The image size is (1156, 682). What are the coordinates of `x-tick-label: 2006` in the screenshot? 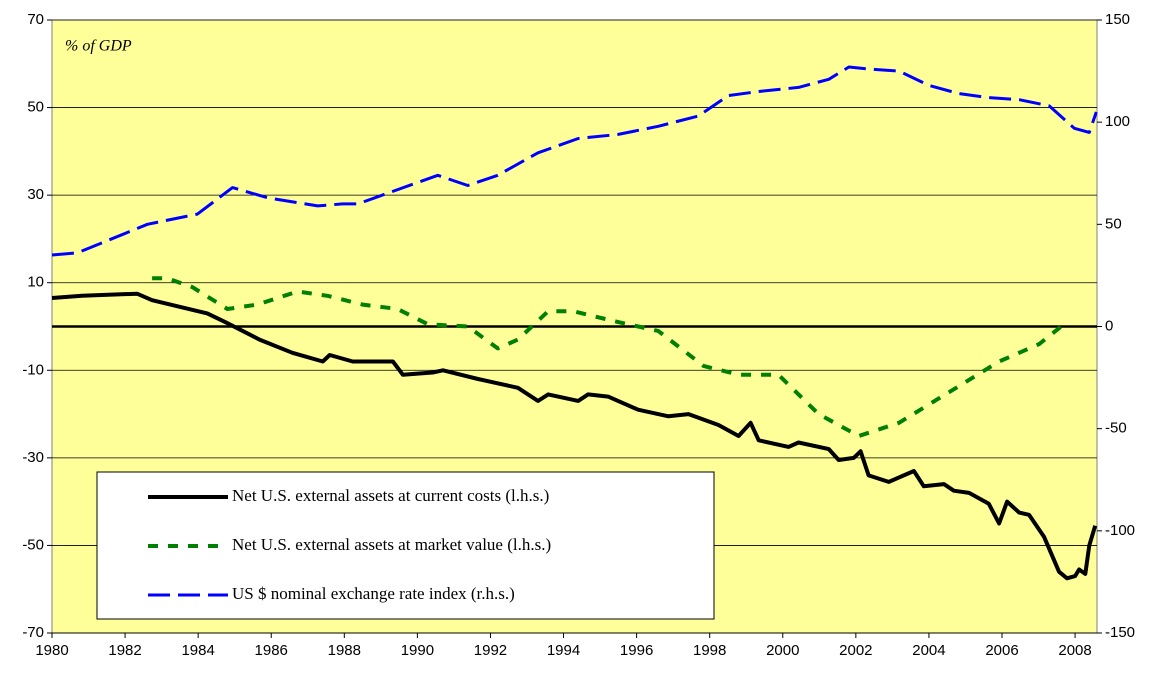 It's located at (1001, 650).